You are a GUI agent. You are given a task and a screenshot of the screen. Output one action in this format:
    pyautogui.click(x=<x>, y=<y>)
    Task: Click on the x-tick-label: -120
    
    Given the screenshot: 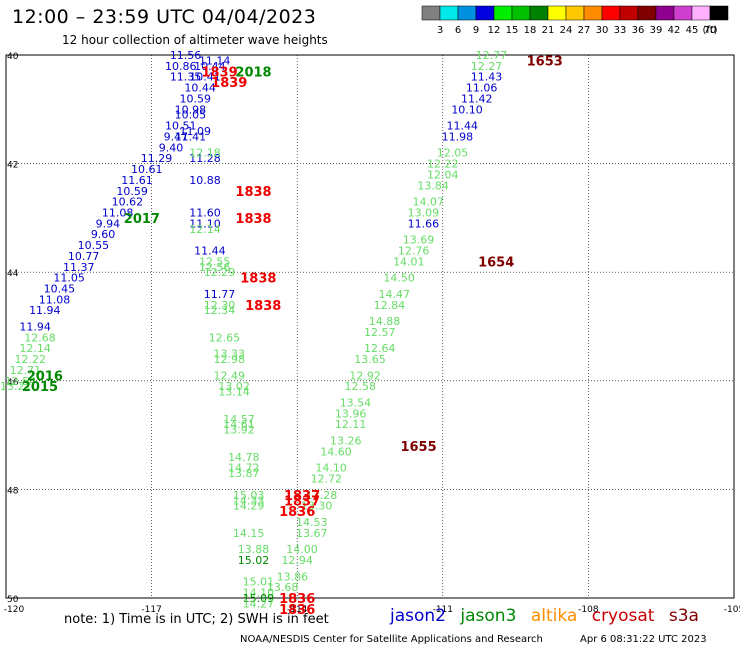 What is the action you would take?
    pyautogui.click(x=14, y=610)
    